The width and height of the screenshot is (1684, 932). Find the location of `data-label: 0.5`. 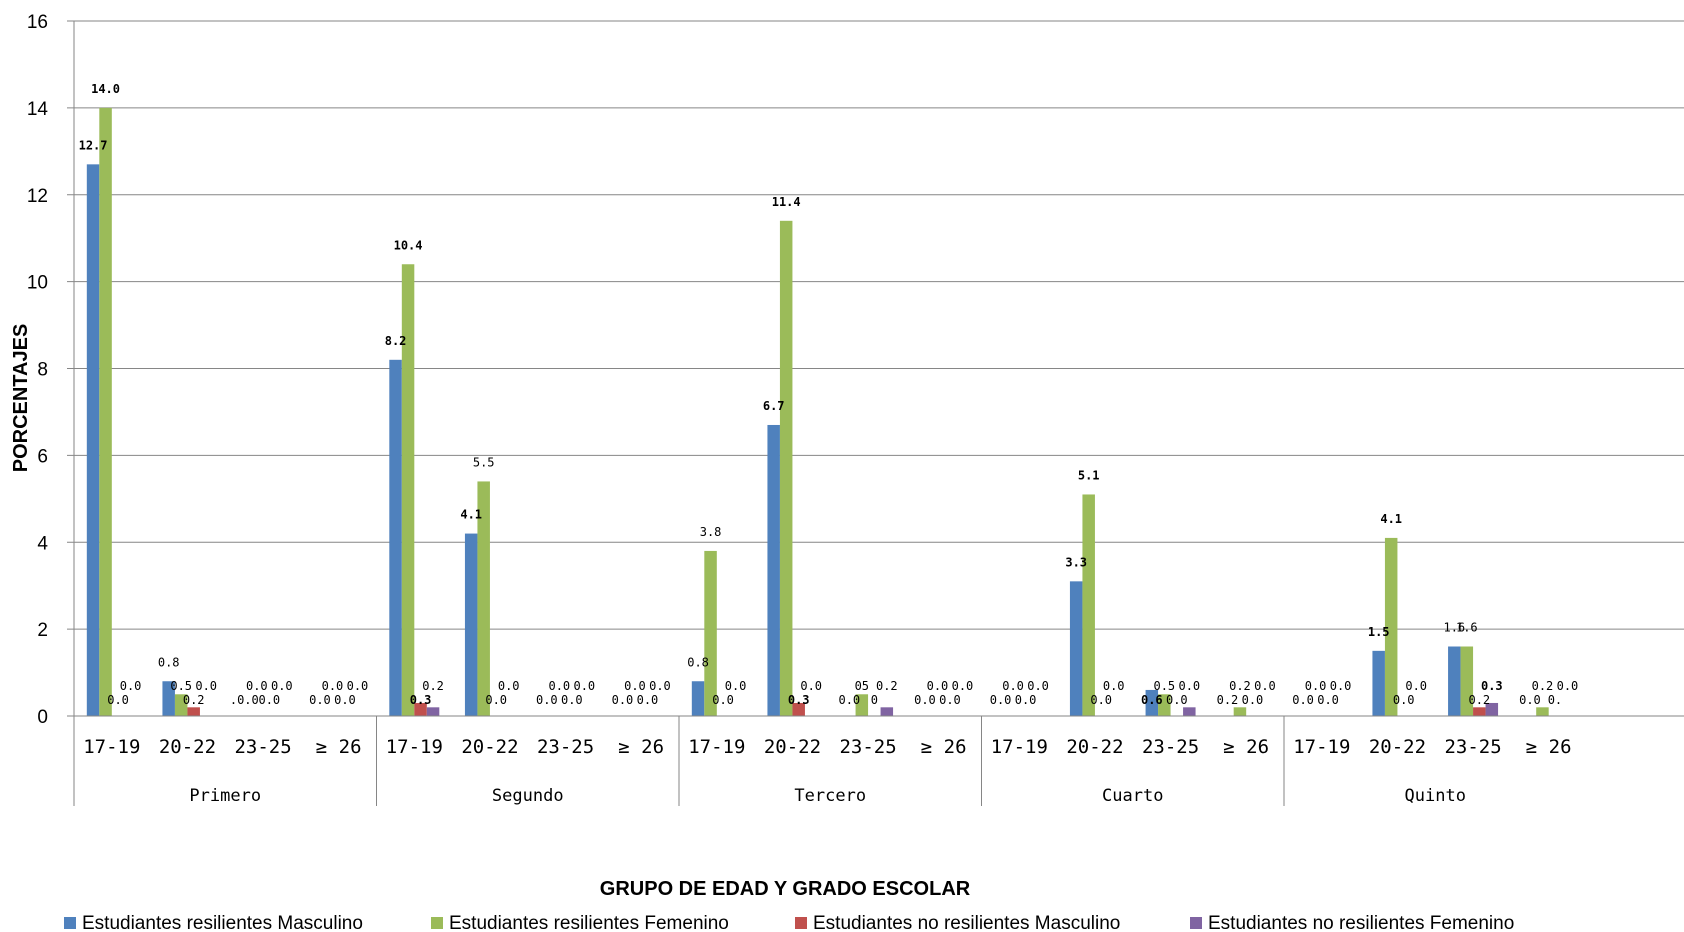

data-label: 0.5 is located at coordinates (181, 686).